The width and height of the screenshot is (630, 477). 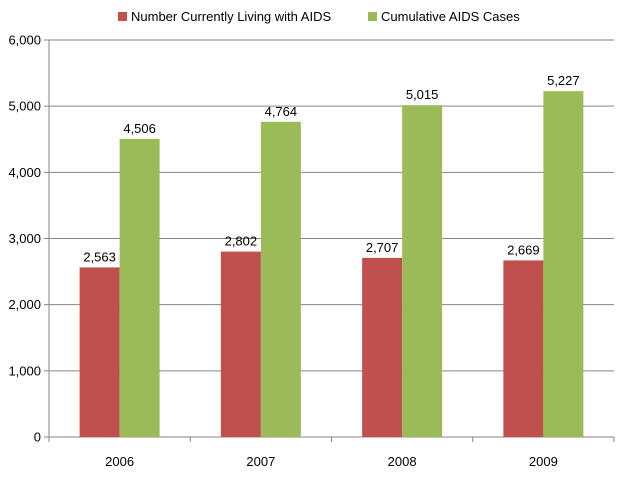 What do you see at coordinates (543, 461) in the screenshot?
I see `x-tick-label: 2009` at bounding box center [543, 461].